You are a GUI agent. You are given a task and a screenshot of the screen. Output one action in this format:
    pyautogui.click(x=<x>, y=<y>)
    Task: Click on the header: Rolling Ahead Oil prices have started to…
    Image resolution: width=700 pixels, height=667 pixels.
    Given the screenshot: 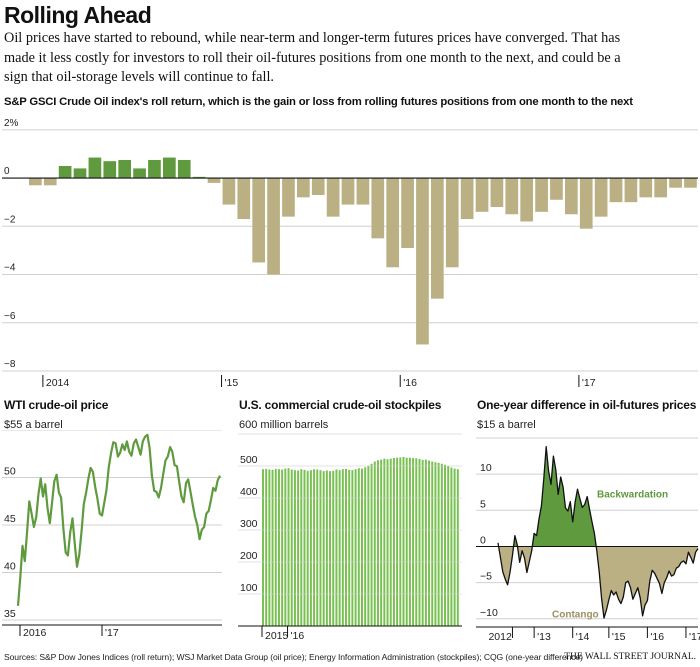 What is the action you would take?
    pyautogui.click(x=350, y=44)
    